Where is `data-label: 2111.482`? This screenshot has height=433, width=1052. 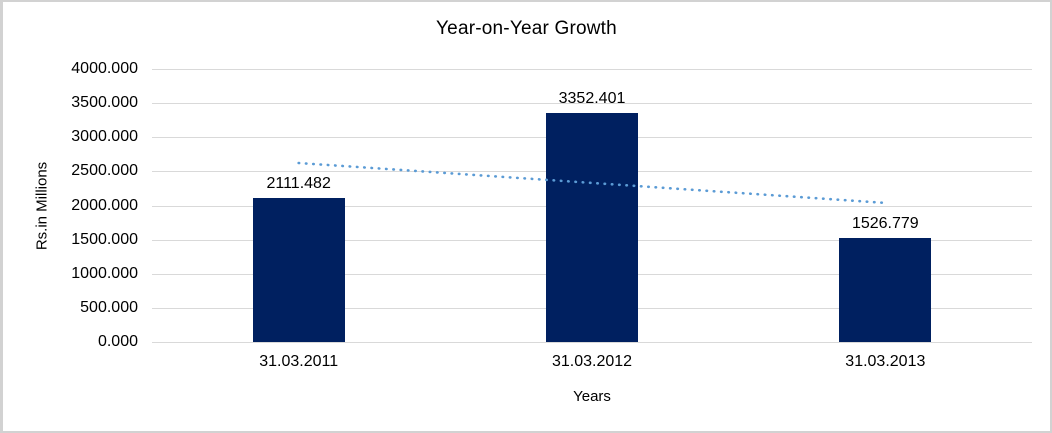 data-label: 2111.482 is located at coordinates (298, 183).